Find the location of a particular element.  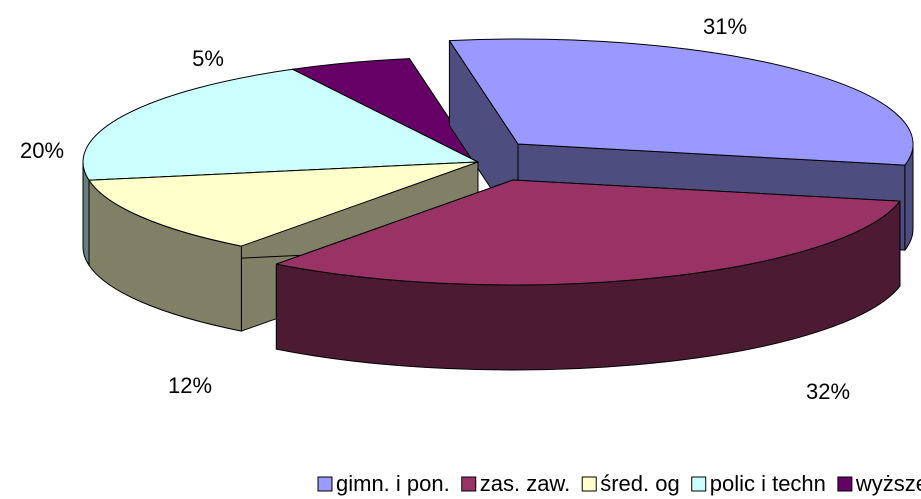

data-label: 31% is located at coordinates (725, 26).